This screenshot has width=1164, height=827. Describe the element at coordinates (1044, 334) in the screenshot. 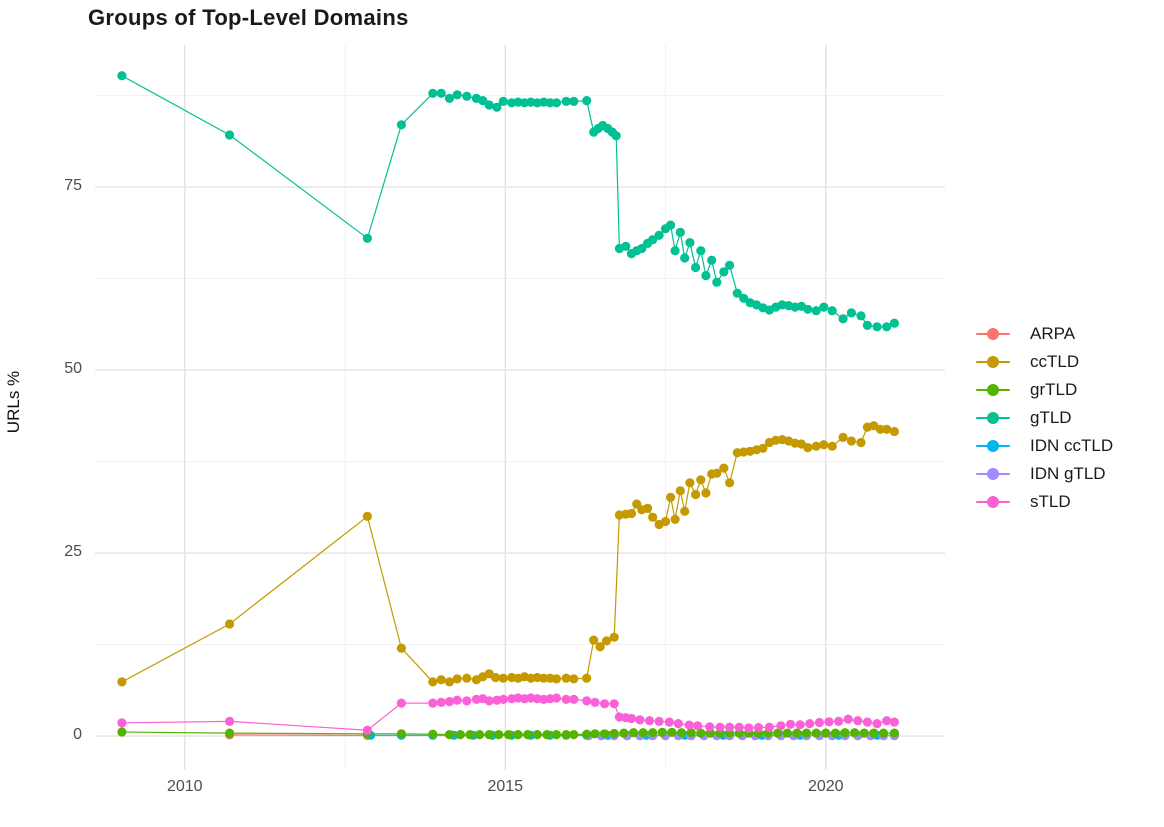

I see `legend-item-arpa: ARPA` at that location.